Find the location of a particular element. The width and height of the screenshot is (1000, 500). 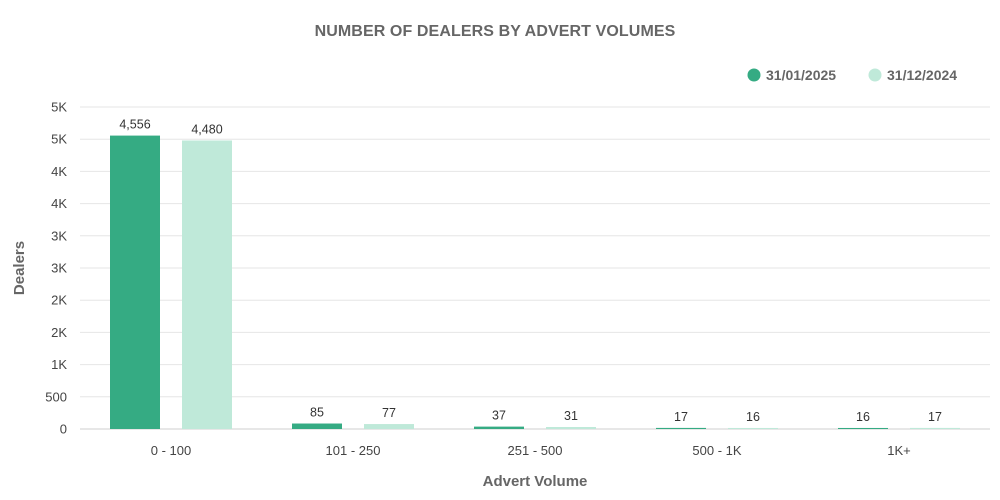

legend-item: 31/01/2025 is located at coordinates (792, 75).